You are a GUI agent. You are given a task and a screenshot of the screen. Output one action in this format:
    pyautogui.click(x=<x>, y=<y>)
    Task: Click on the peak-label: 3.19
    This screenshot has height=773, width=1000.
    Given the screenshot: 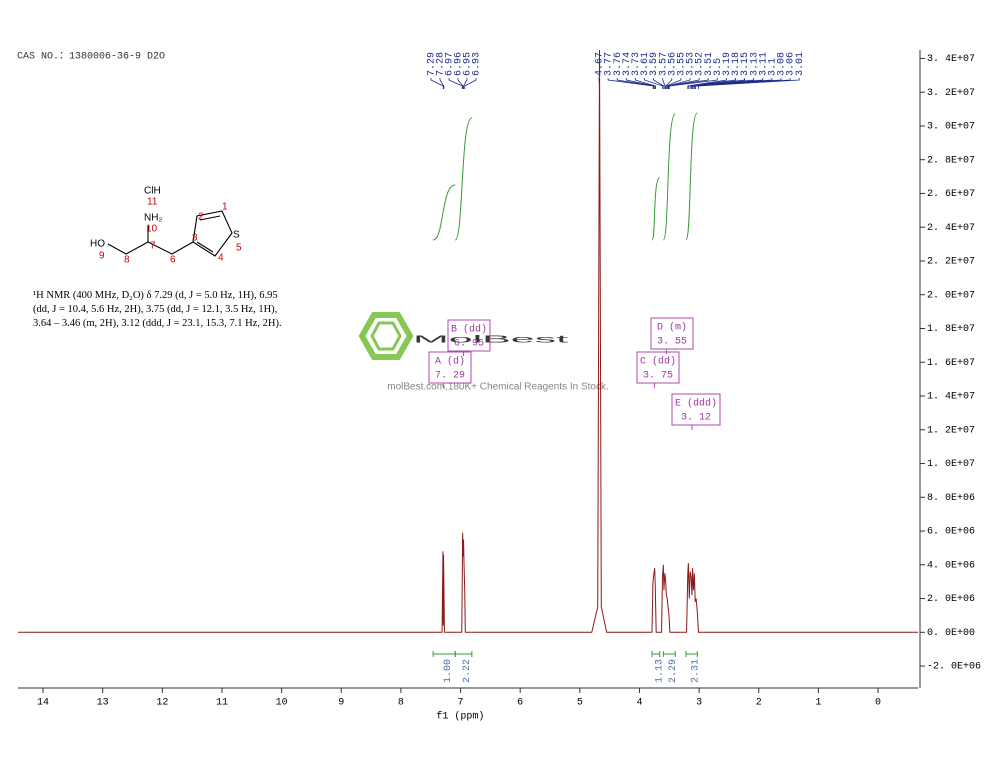 What is the action you would take?
    pyautogui.click(x=727, y=64)
    